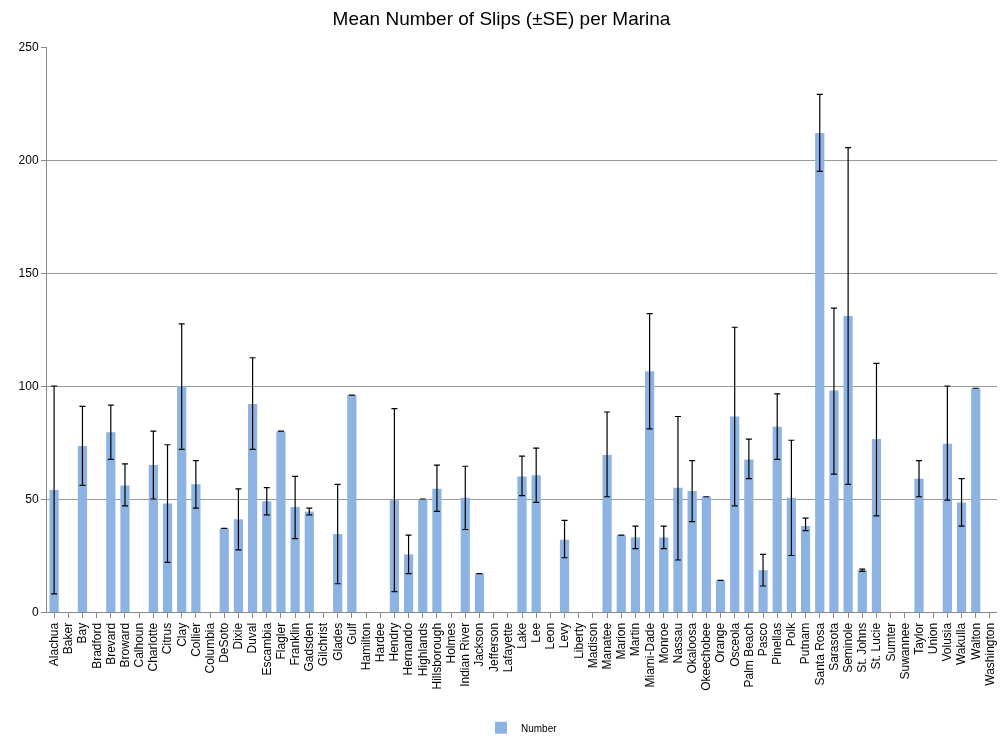  What do you see at coordinates (777, 643) in the screenshot?
I see `x-tick-label: Pinellas` at bounding box center [777, 643].